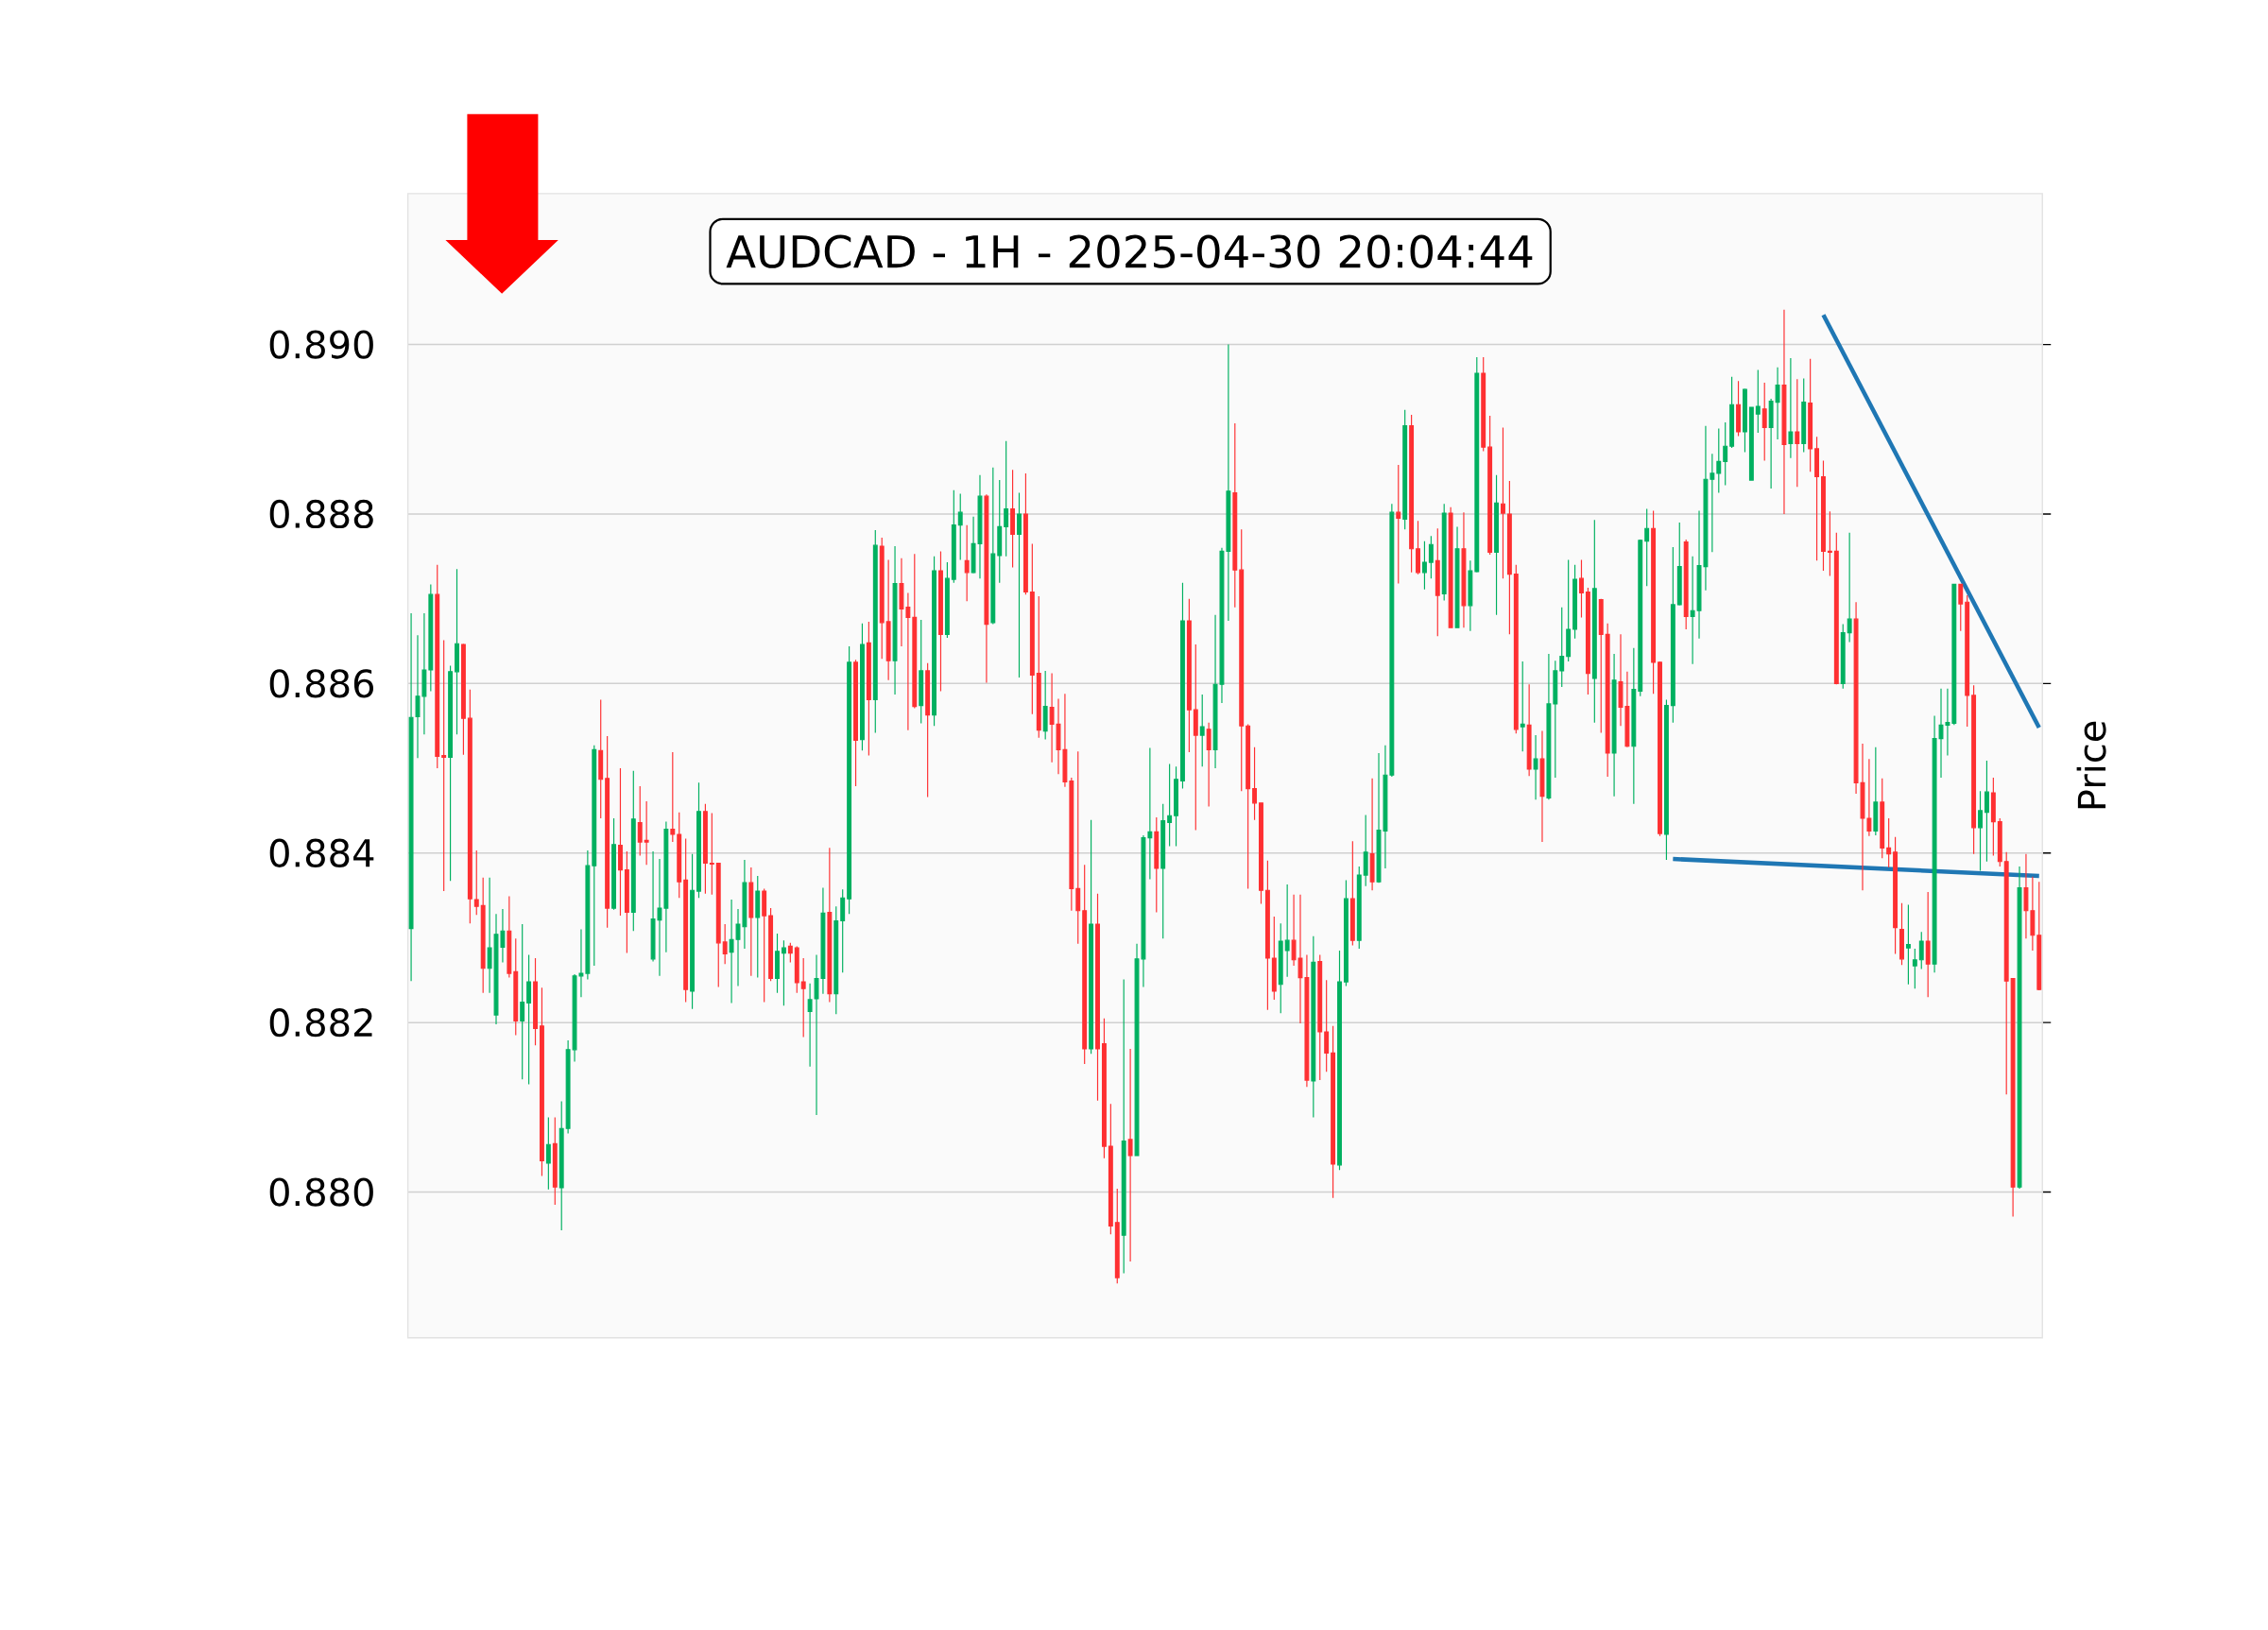 The image size is (2268, 1630). What do you see at coordinates (2091, 765) in the screenshot?
I see `y-axis-title: Price` at bounding box center [2091, 765].